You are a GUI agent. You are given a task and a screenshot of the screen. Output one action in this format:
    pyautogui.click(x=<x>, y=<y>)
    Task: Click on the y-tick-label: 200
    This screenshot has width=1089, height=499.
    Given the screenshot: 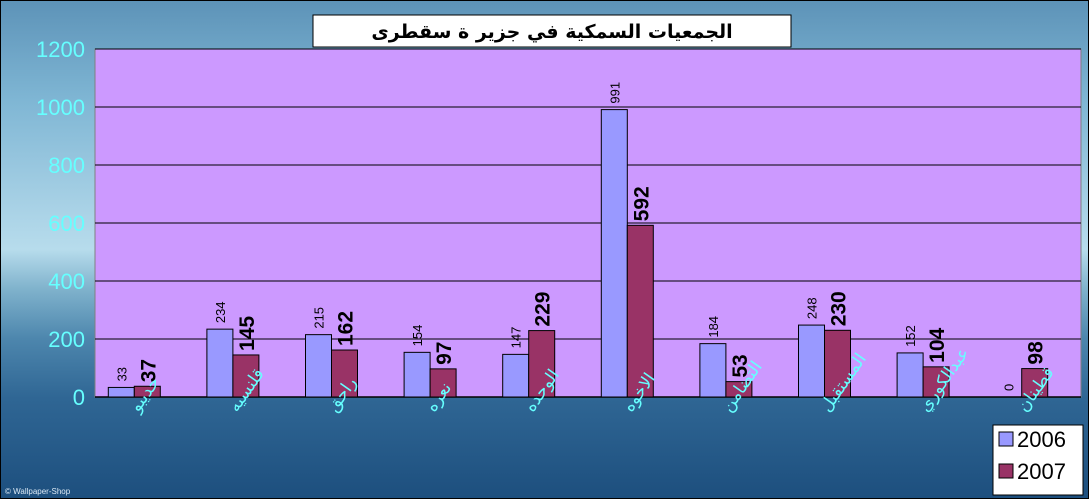 What is the action you would take?
    pyautogui.click(x=66, y=339)
    